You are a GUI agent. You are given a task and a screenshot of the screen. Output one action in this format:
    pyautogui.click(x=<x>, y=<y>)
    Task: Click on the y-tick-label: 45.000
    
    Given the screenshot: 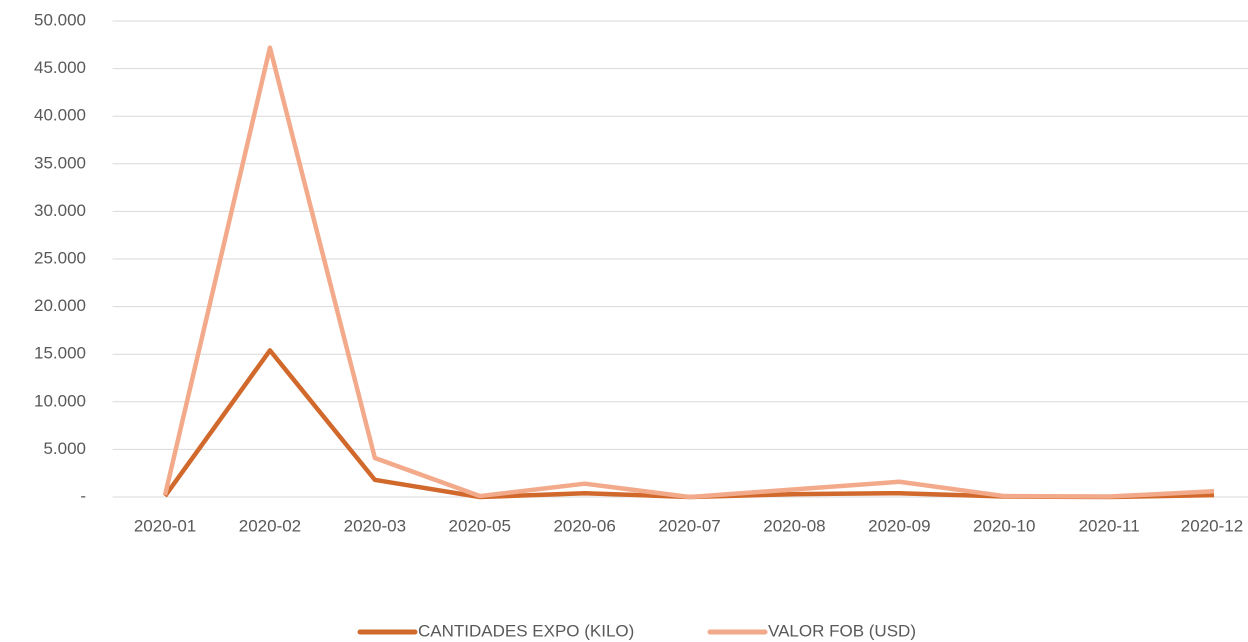 What is the action you would take?
    pyautogui.click(x=60, y=67)
    